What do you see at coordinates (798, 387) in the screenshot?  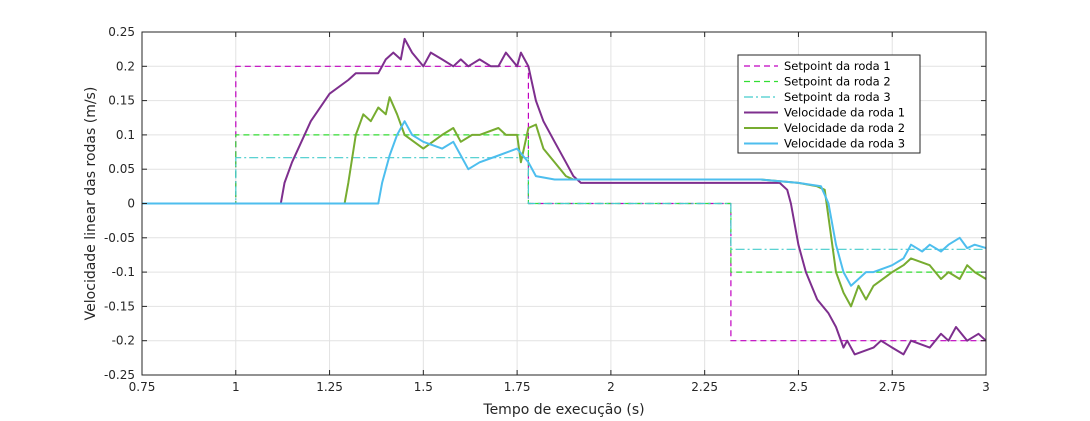 I see `x-tick-label: 2.5` at bounding box center [798, 387].